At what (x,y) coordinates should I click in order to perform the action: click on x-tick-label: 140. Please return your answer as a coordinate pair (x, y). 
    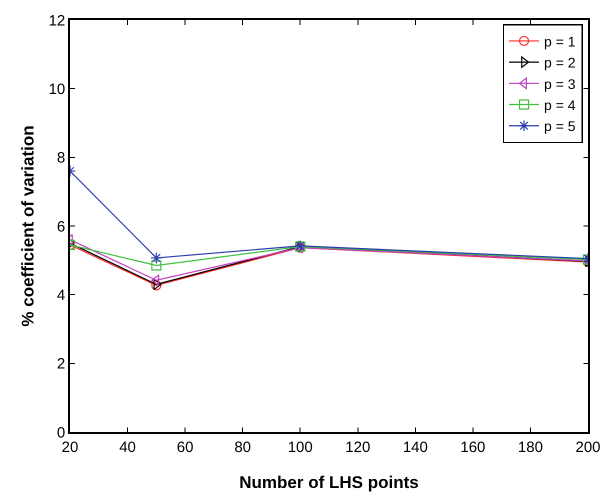
    Looking at the image, I should click on (415, 447).